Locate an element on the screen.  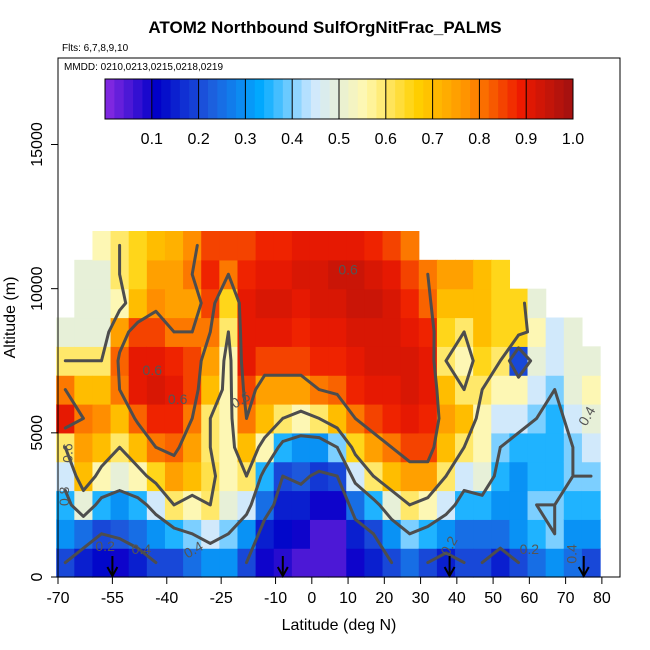
mmdd-note: MMDD: 0210,0213,0215,0218,0219 is located at coordinates (144, 67).